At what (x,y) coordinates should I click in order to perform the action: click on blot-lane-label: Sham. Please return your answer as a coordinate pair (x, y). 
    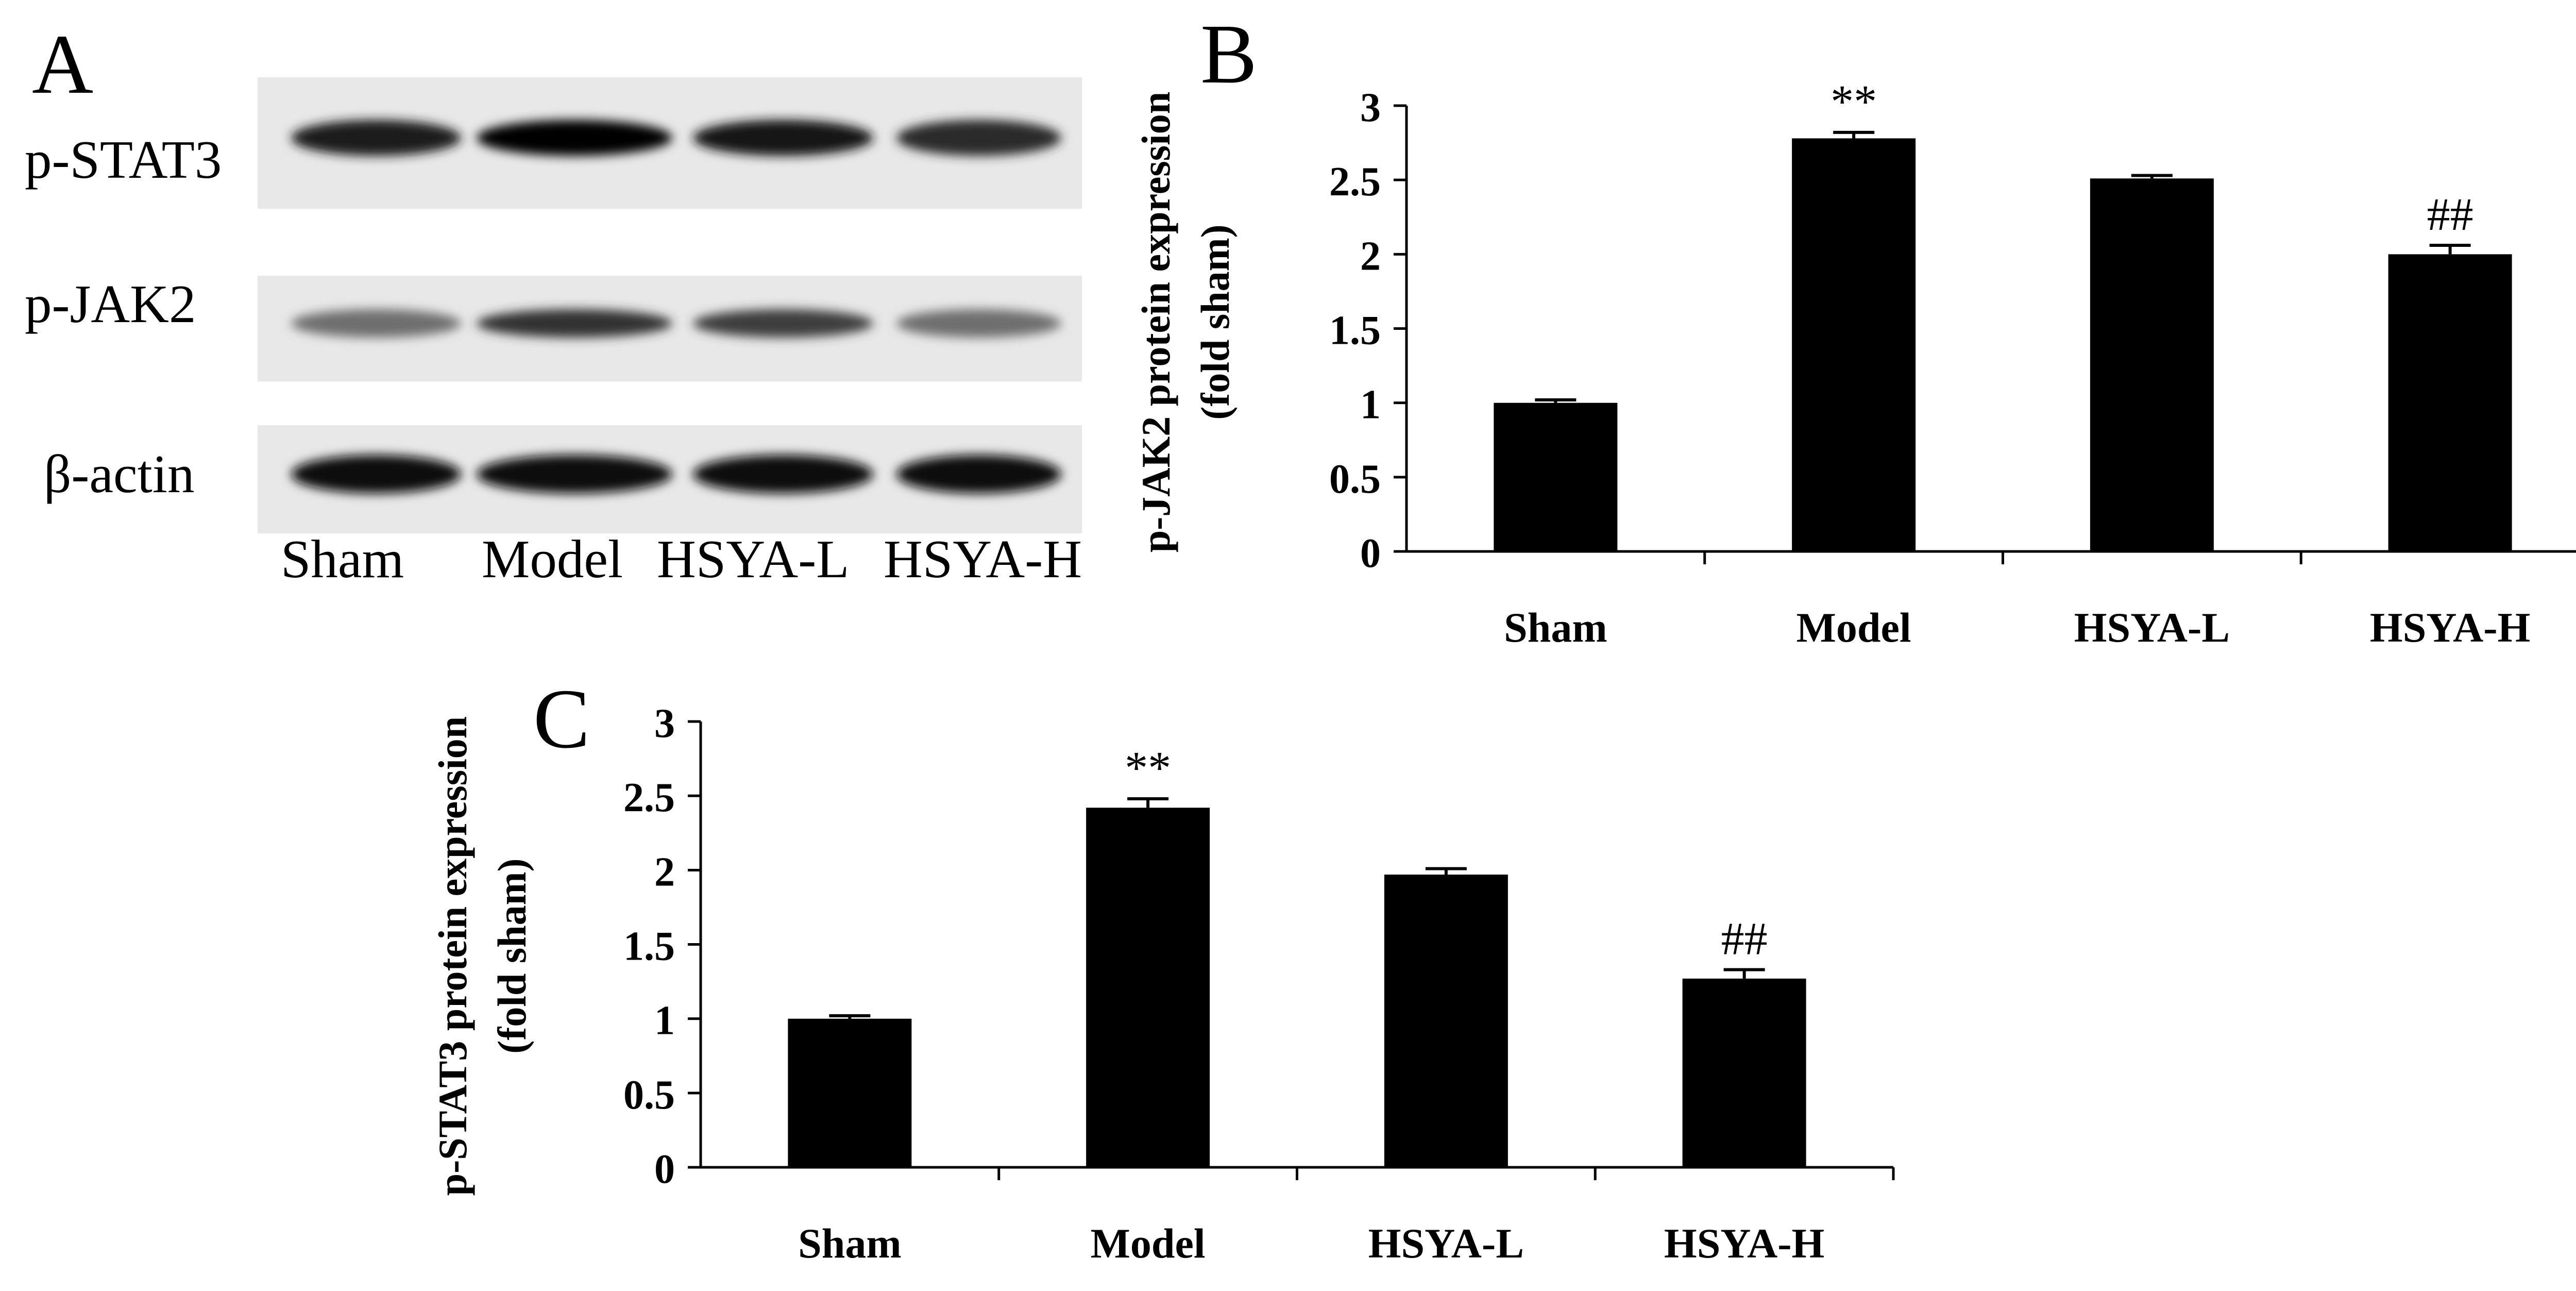
    Looking at the image, I should click on (343, 559).